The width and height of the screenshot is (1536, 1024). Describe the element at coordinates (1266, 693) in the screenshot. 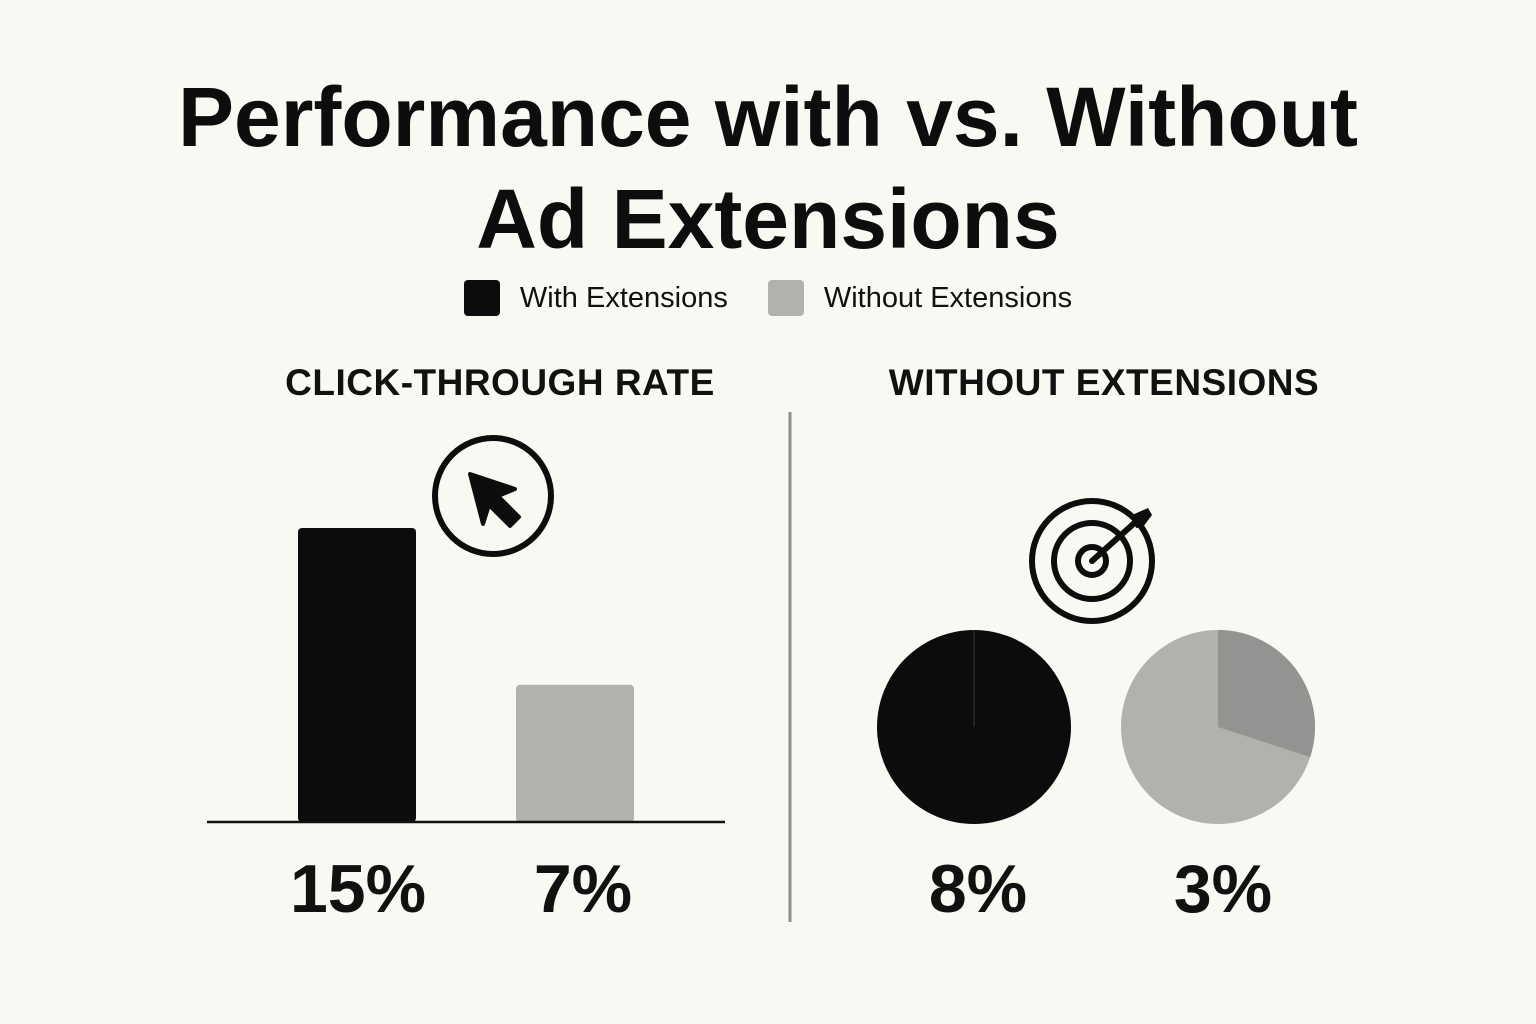

I see `pie-slice-without` at that location.